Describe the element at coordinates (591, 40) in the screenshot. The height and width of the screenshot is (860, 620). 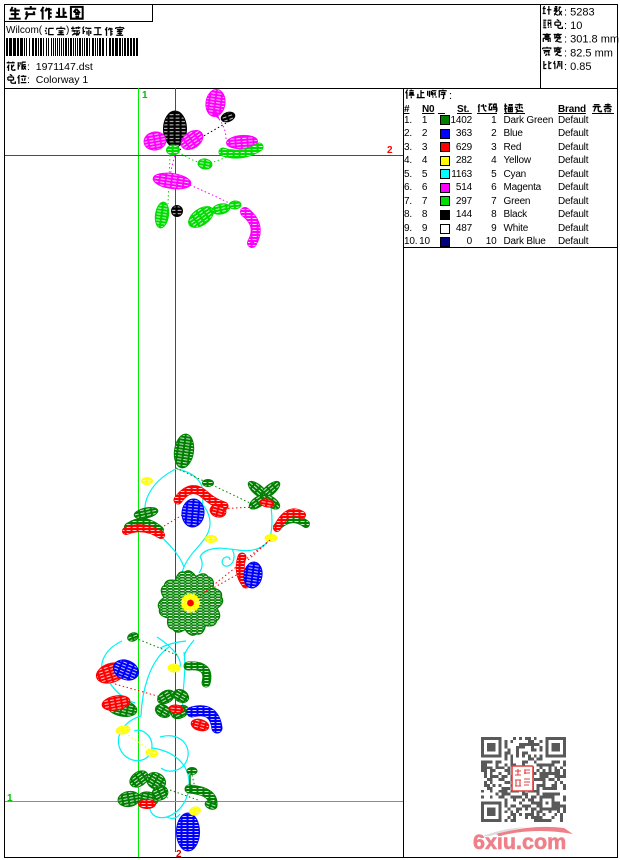
I see `svg-text:: 301.8 mm: : 301.8 mm` at that location.